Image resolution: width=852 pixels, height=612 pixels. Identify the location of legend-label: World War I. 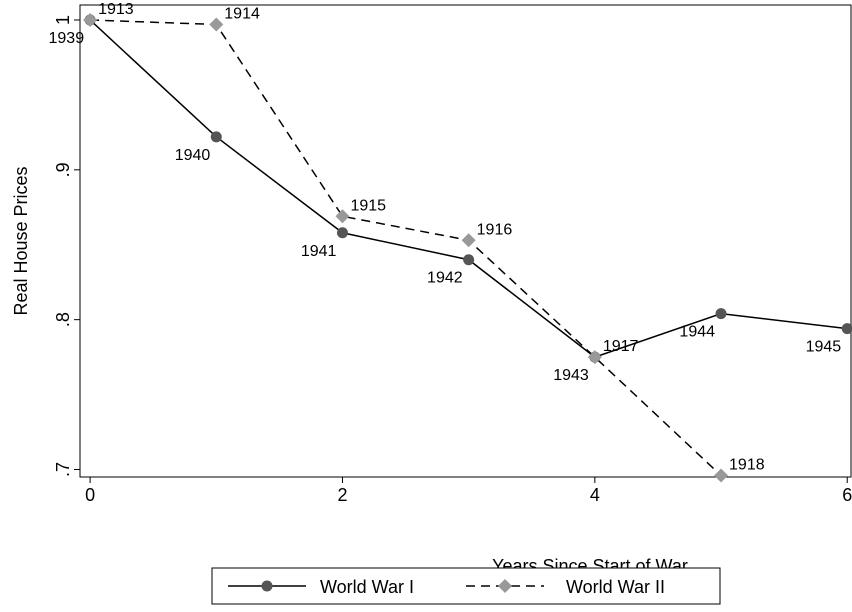
(367, 587).